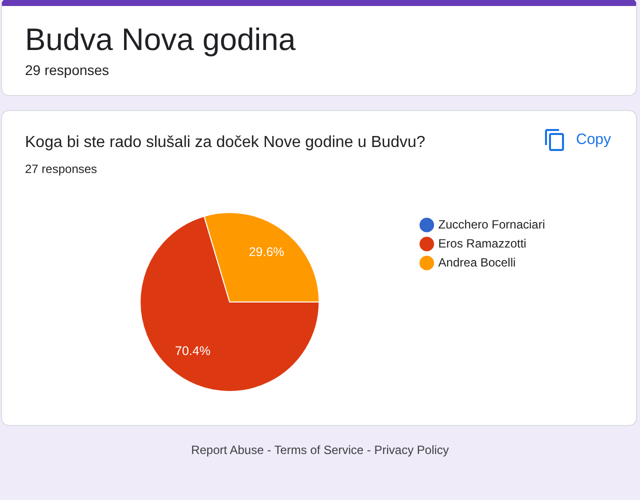 Image resolution: width=640 pixels, height=500 pixels. I want to click on legend-label: Andrea Bocelli, so click(477, 262).